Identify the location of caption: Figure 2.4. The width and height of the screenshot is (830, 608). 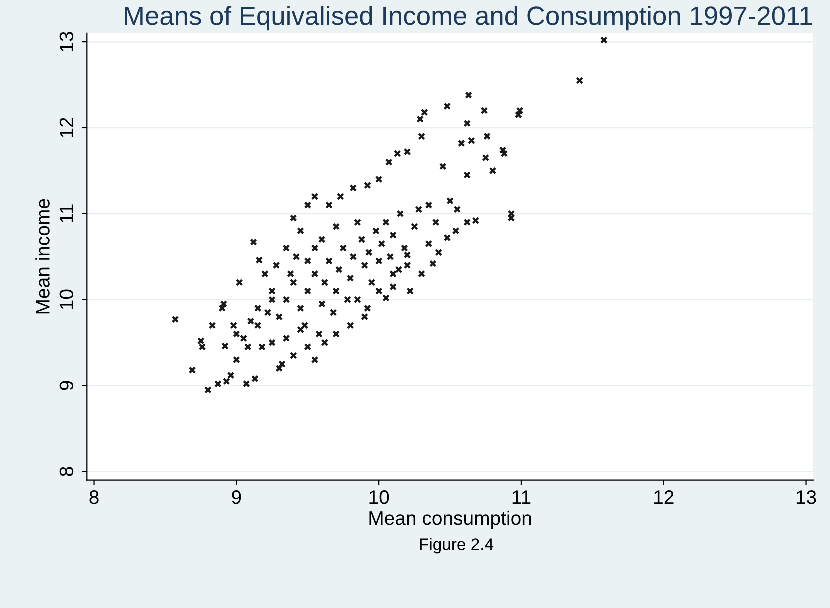
(457, 546).